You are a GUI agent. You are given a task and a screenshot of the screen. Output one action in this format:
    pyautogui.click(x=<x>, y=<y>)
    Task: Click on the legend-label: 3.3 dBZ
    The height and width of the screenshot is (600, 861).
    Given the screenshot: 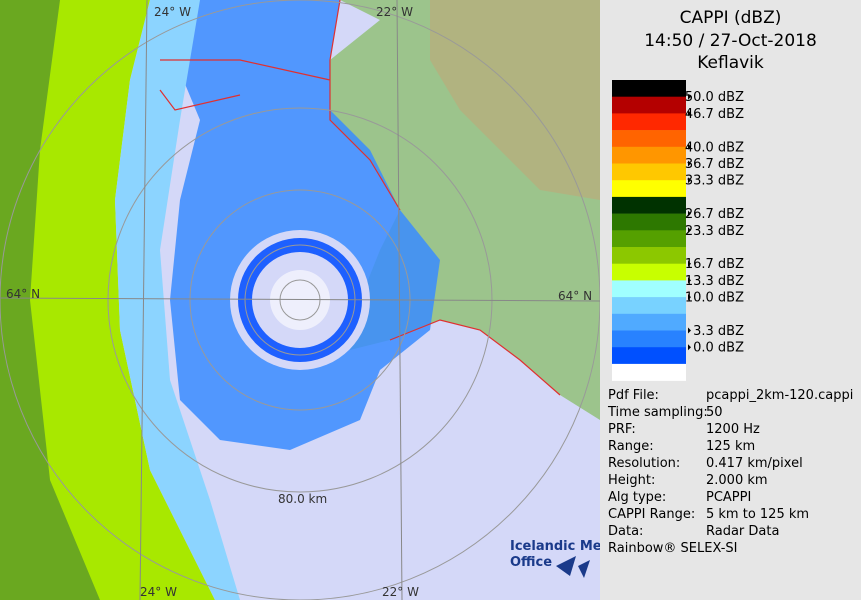 What is the action you would take?
    pyautogui.click(x=718, y=331)
    